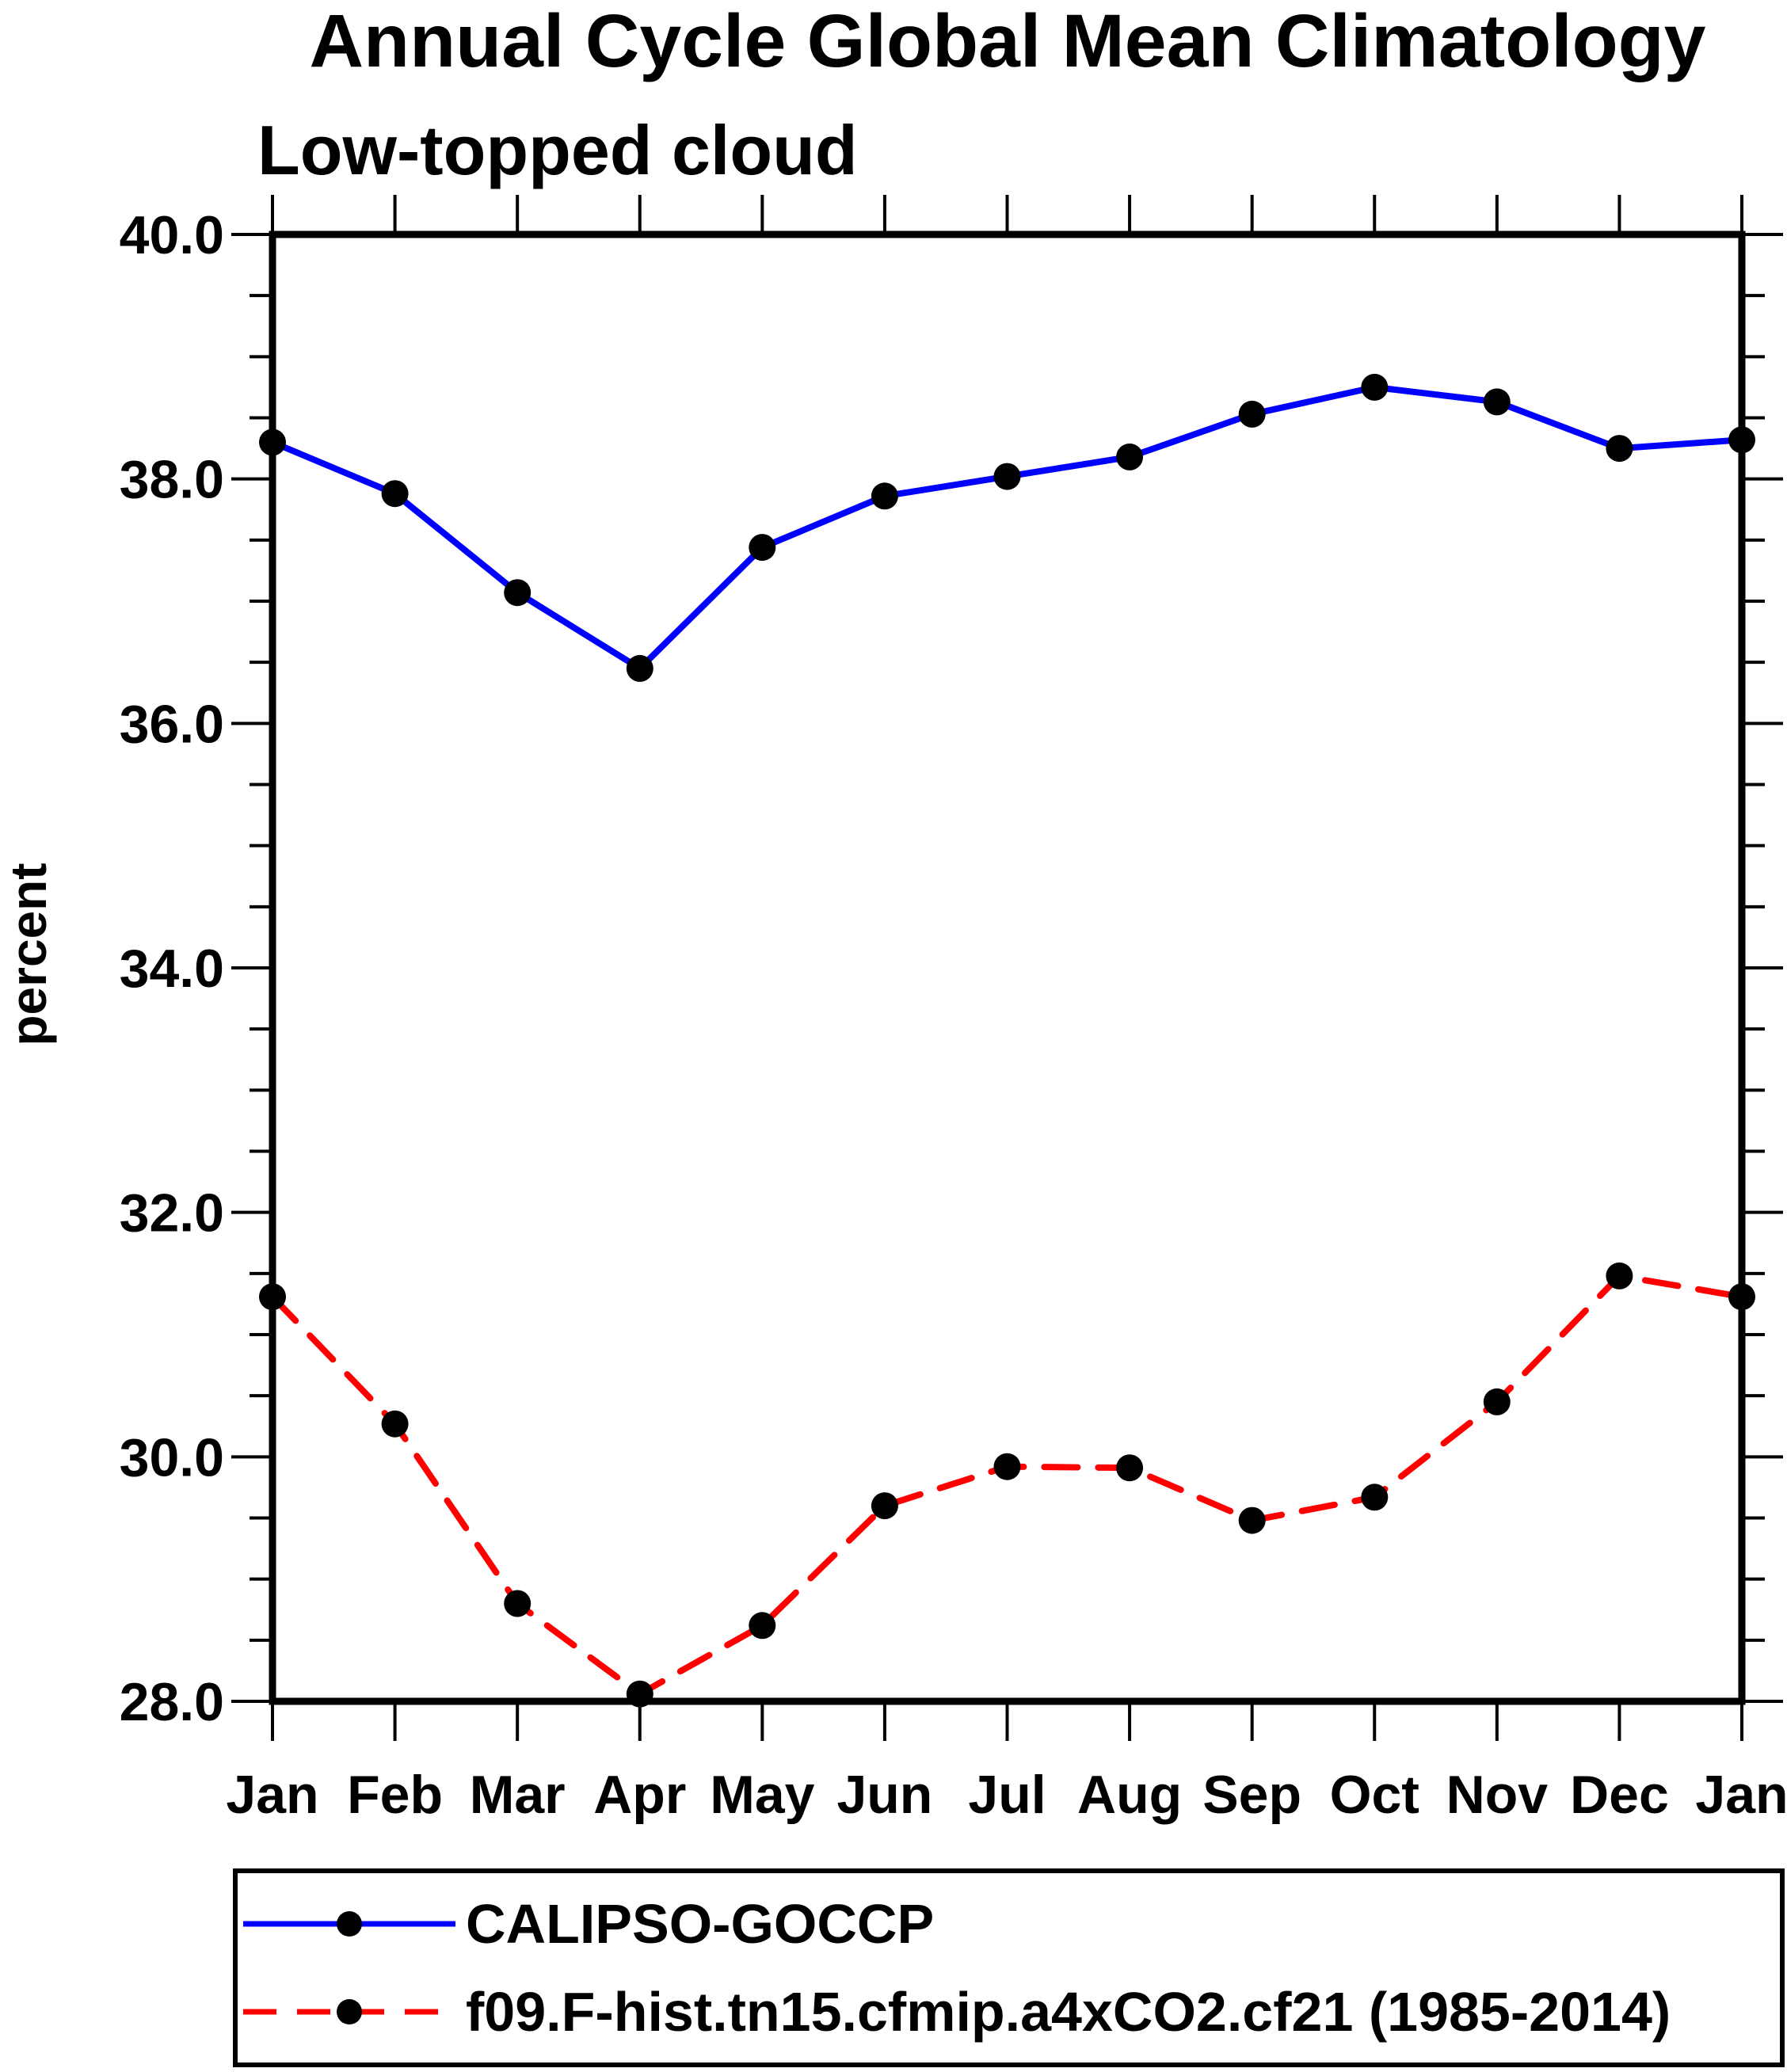 The image size is (1787, 2072). I want to click on y-tick-label: 36.0, so click(172, 724).